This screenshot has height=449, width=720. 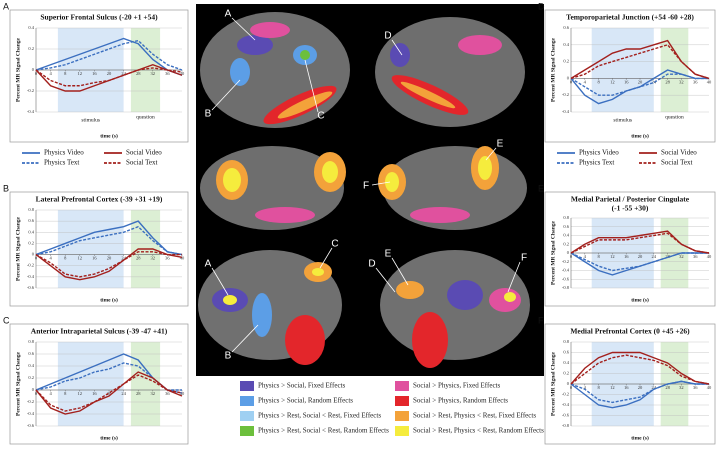 I want to click on legend-label: Physics > Social, Random Effects, so click(x=305, y=401).